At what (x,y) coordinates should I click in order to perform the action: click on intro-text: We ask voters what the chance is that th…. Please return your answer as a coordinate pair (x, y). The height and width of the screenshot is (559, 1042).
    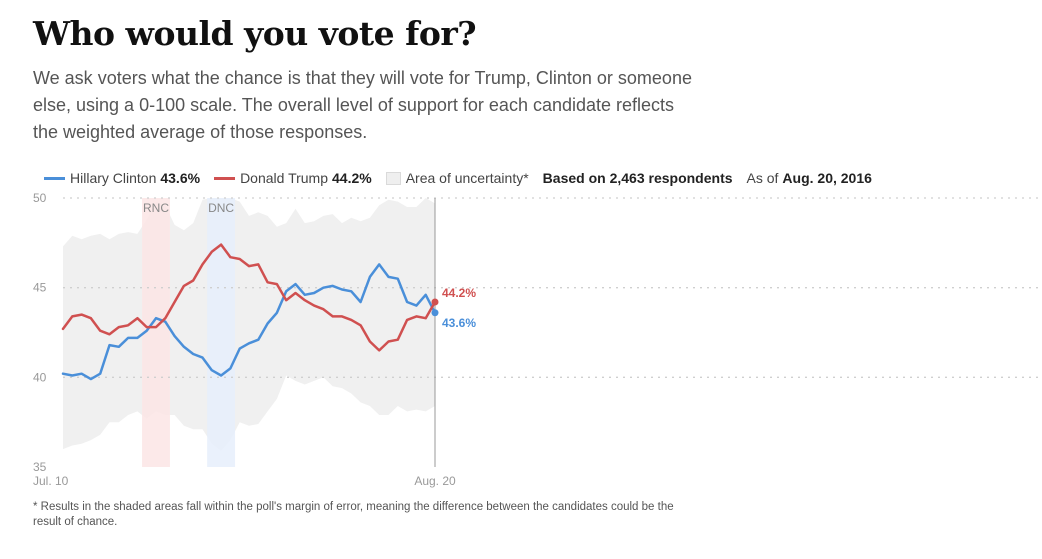
    Looking at the image, I should click on (362, 105).